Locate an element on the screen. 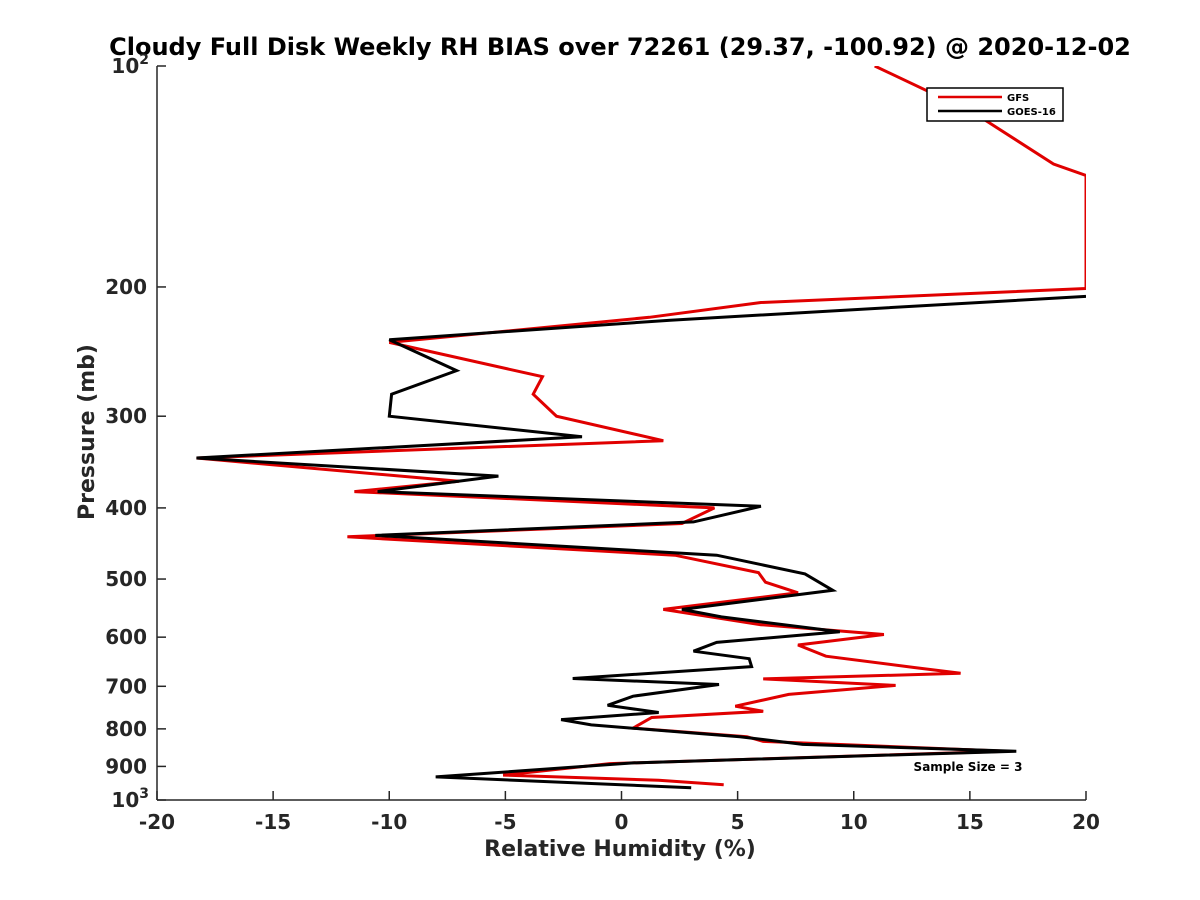 The height and width of the screenshot is (900, 1200). legend: GFS GOES-16 is located at coordinates (995, 104).